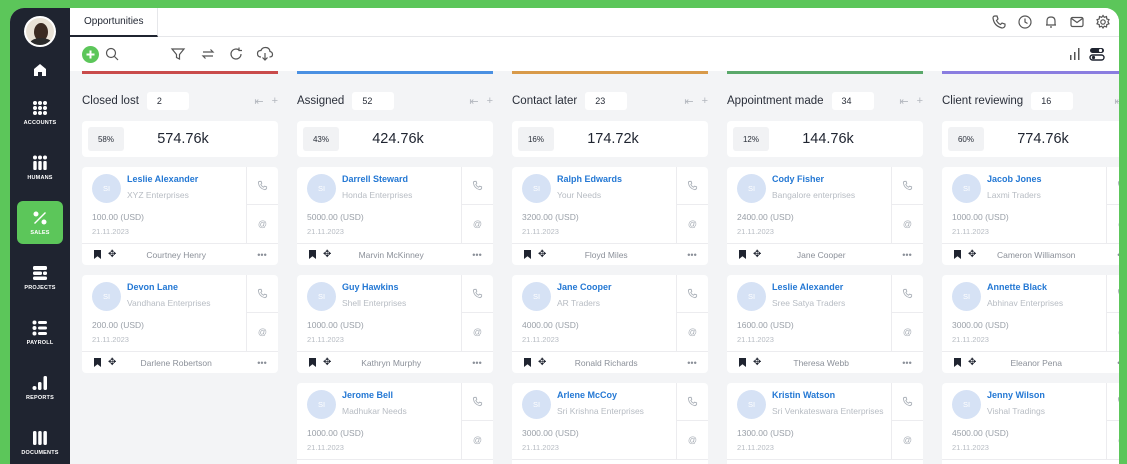  Describe the element at coordinates (1025, 22) in the screenshot. I see `clock-icon` at that location.